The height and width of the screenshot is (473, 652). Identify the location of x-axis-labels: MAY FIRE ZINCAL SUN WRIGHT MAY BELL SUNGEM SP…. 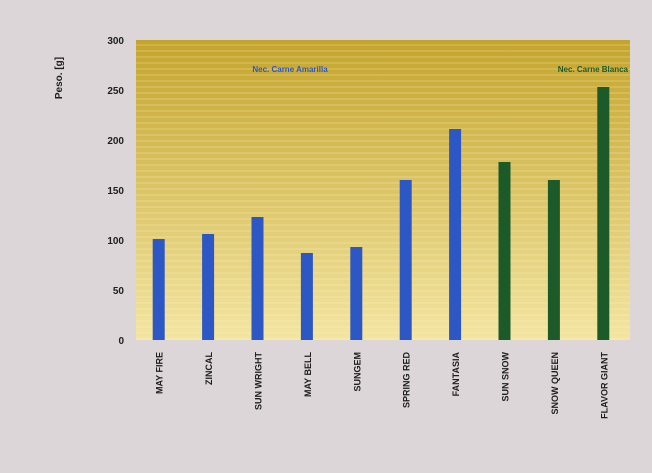
(382, 384).